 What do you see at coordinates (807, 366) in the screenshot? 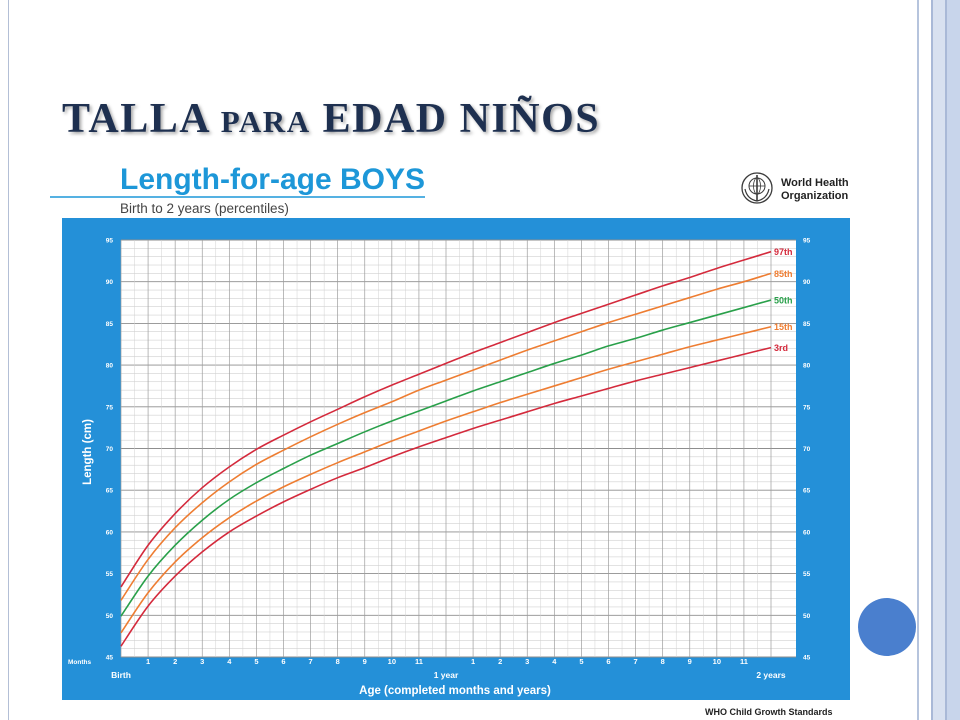
I see `y-tick-label-right: 80` at bounding box center [807, 366].